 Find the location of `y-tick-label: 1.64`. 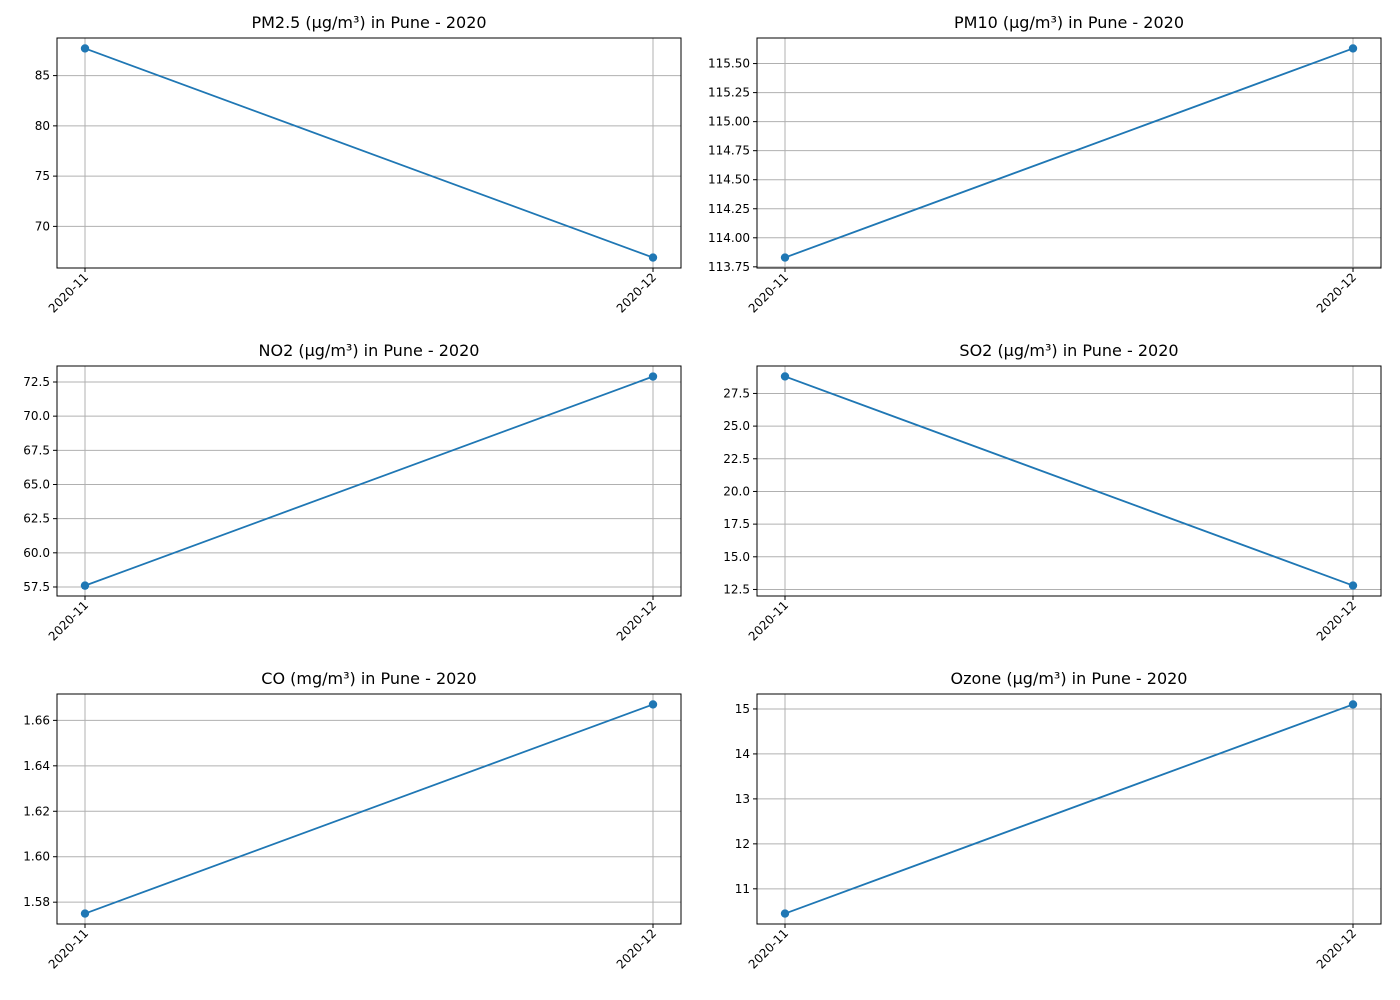

y-tick-label: 1.64 is located at coordinates (36, 766).